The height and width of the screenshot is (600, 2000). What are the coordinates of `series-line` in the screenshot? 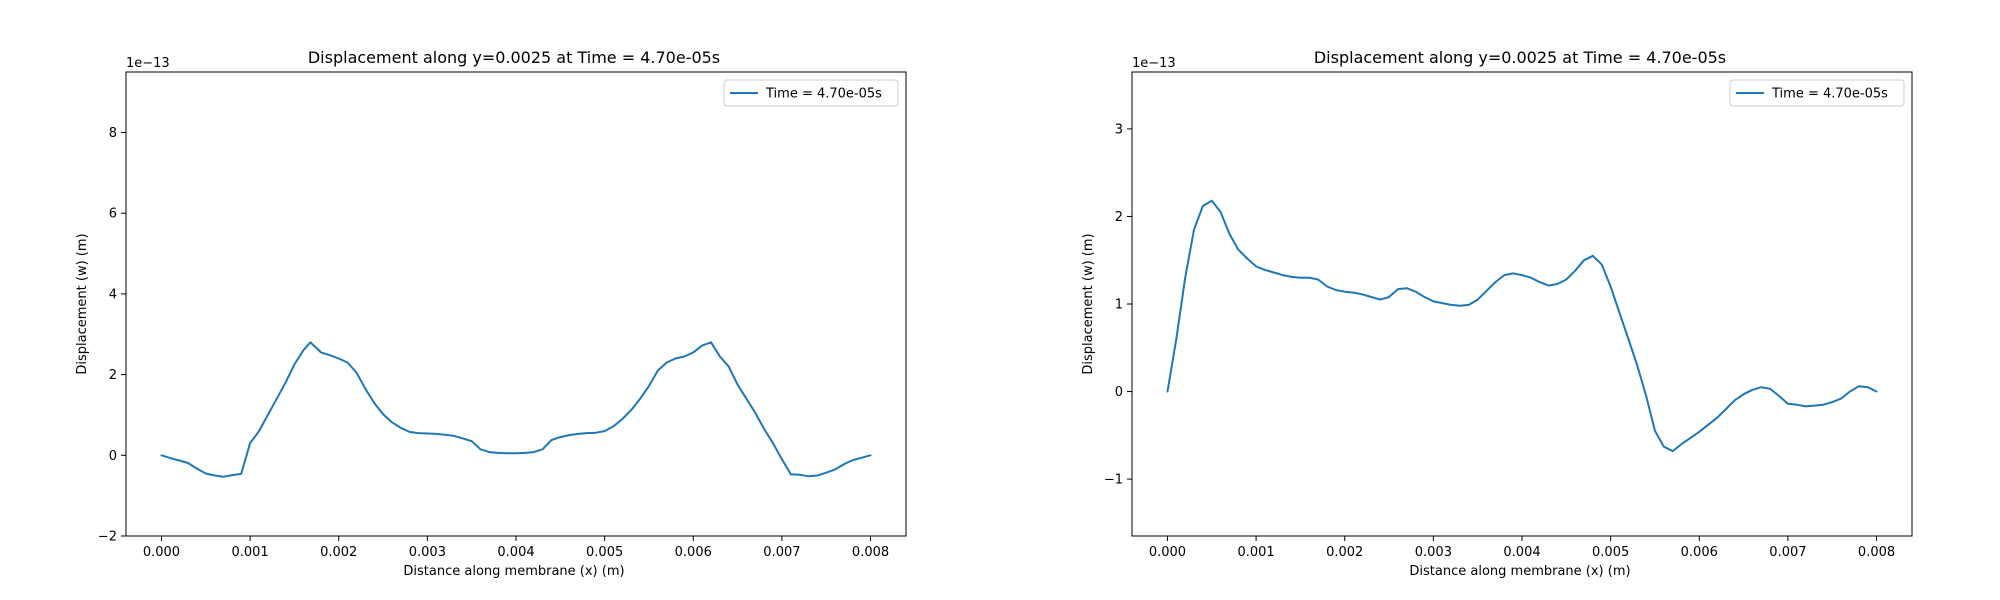 It's located at (516, 409).